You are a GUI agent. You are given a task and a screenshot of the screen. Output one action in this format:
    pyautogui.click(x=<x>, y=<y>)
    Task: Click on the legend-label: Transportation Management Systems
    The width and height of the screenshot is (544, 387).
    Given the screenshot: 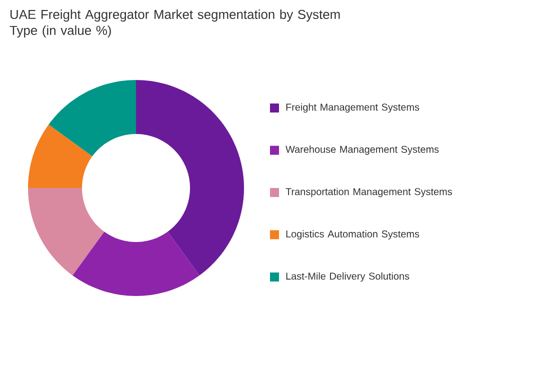 What is the action you would take?
    pyautogui.click(x=369, y=193)
    